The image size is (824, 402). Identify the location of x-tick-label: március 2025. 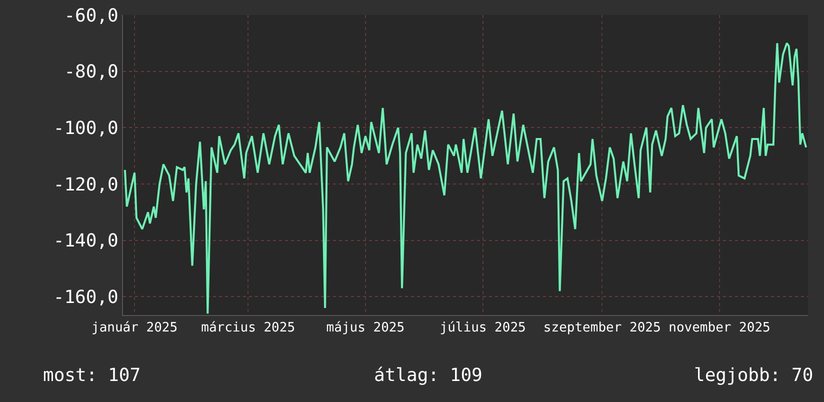
(248, 328).